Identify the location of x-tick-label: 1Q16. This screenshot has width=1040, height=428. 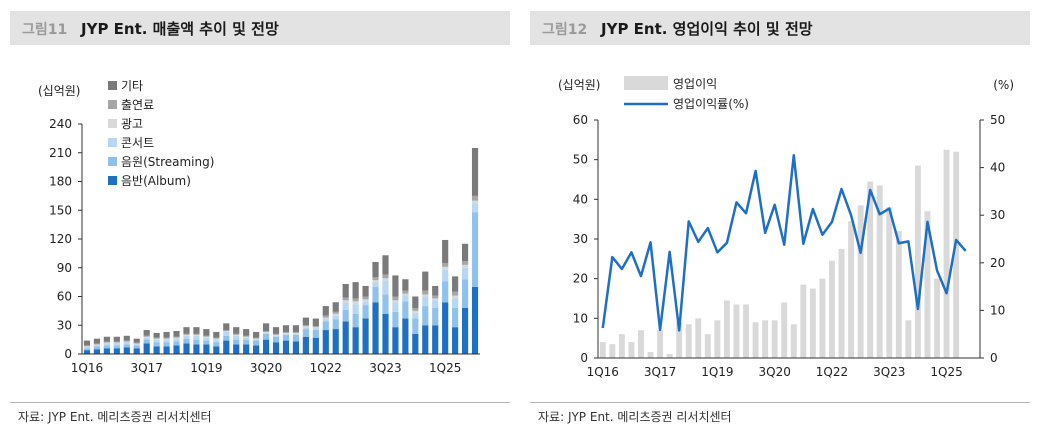
(603, 372).